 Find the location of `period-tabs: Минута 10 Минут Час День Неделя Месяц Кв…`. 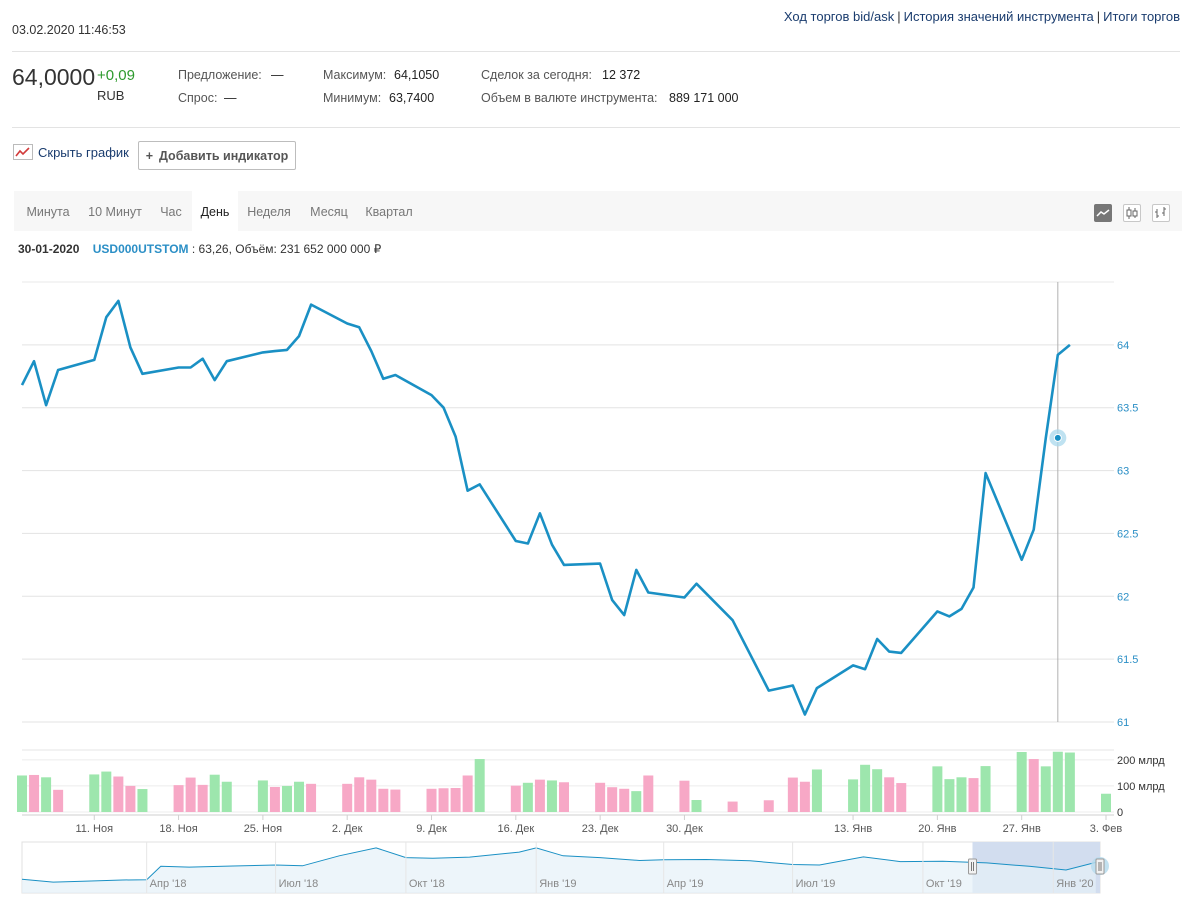

period-tabs: Минута 10 Минут Час День Неделя Месяц Кв… is located at coordinates (598, 211).